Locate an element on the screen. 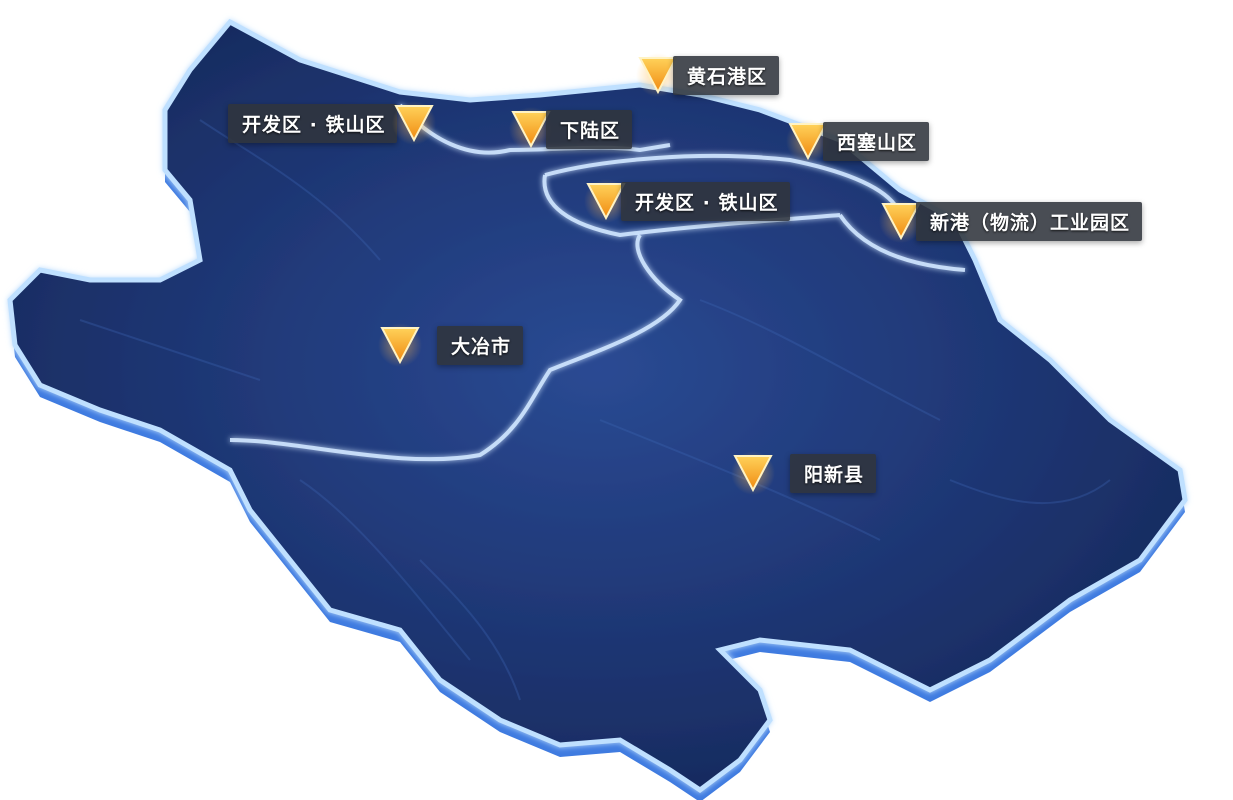 This screenshot has width=1233, height=800. marker-label: 阳新县 is located at coordinates (833, 473).